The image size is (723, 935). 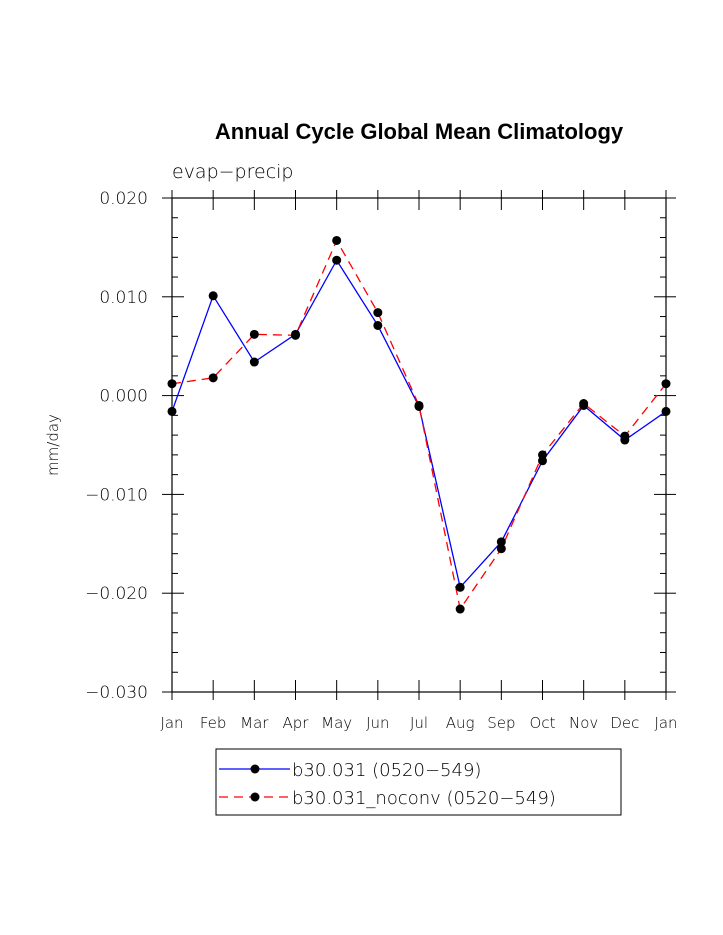 I want to click on x-tick-label: Apr, so click(x=296, y=723).